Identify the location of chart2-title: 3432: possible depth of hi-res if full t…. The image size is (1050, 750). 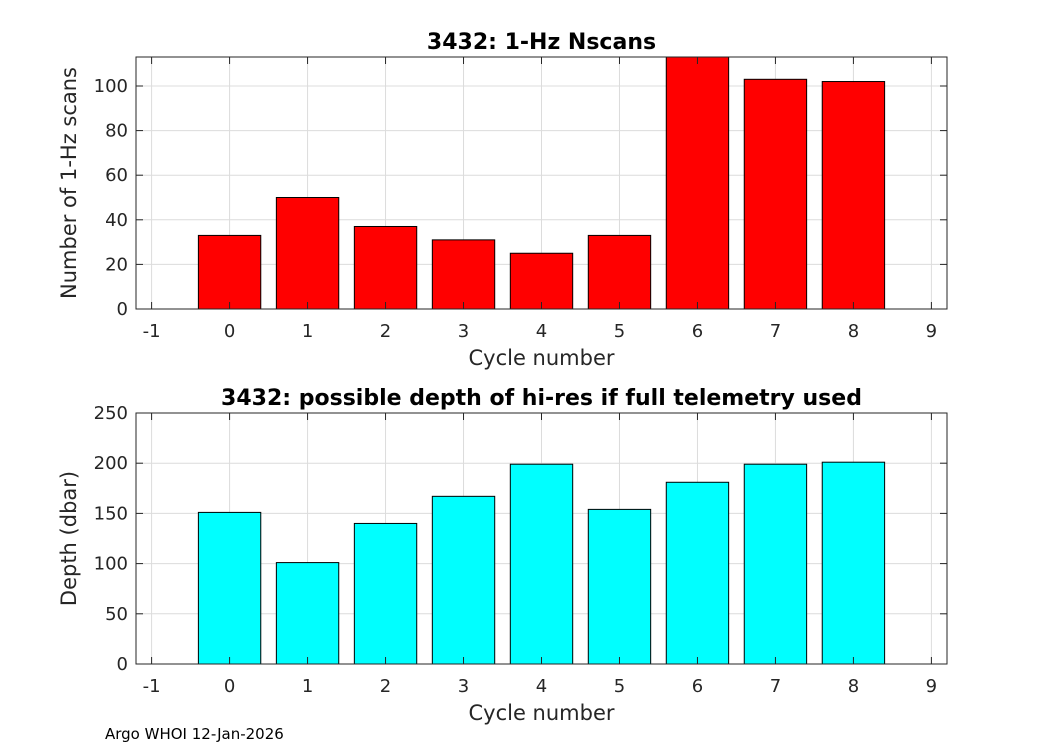
(541, 398).